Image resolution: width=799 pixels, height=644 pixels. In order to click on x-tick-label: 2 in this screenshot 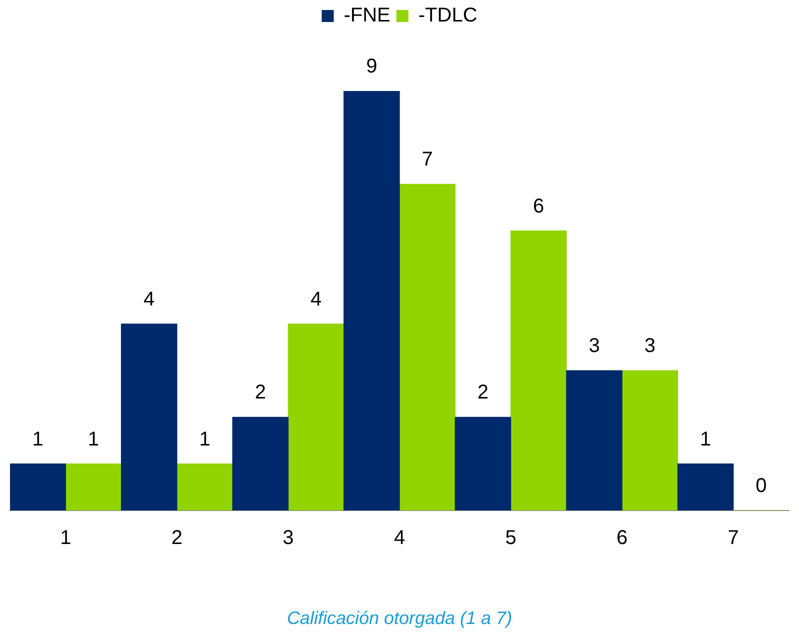, I will do `click(176, 537)`.